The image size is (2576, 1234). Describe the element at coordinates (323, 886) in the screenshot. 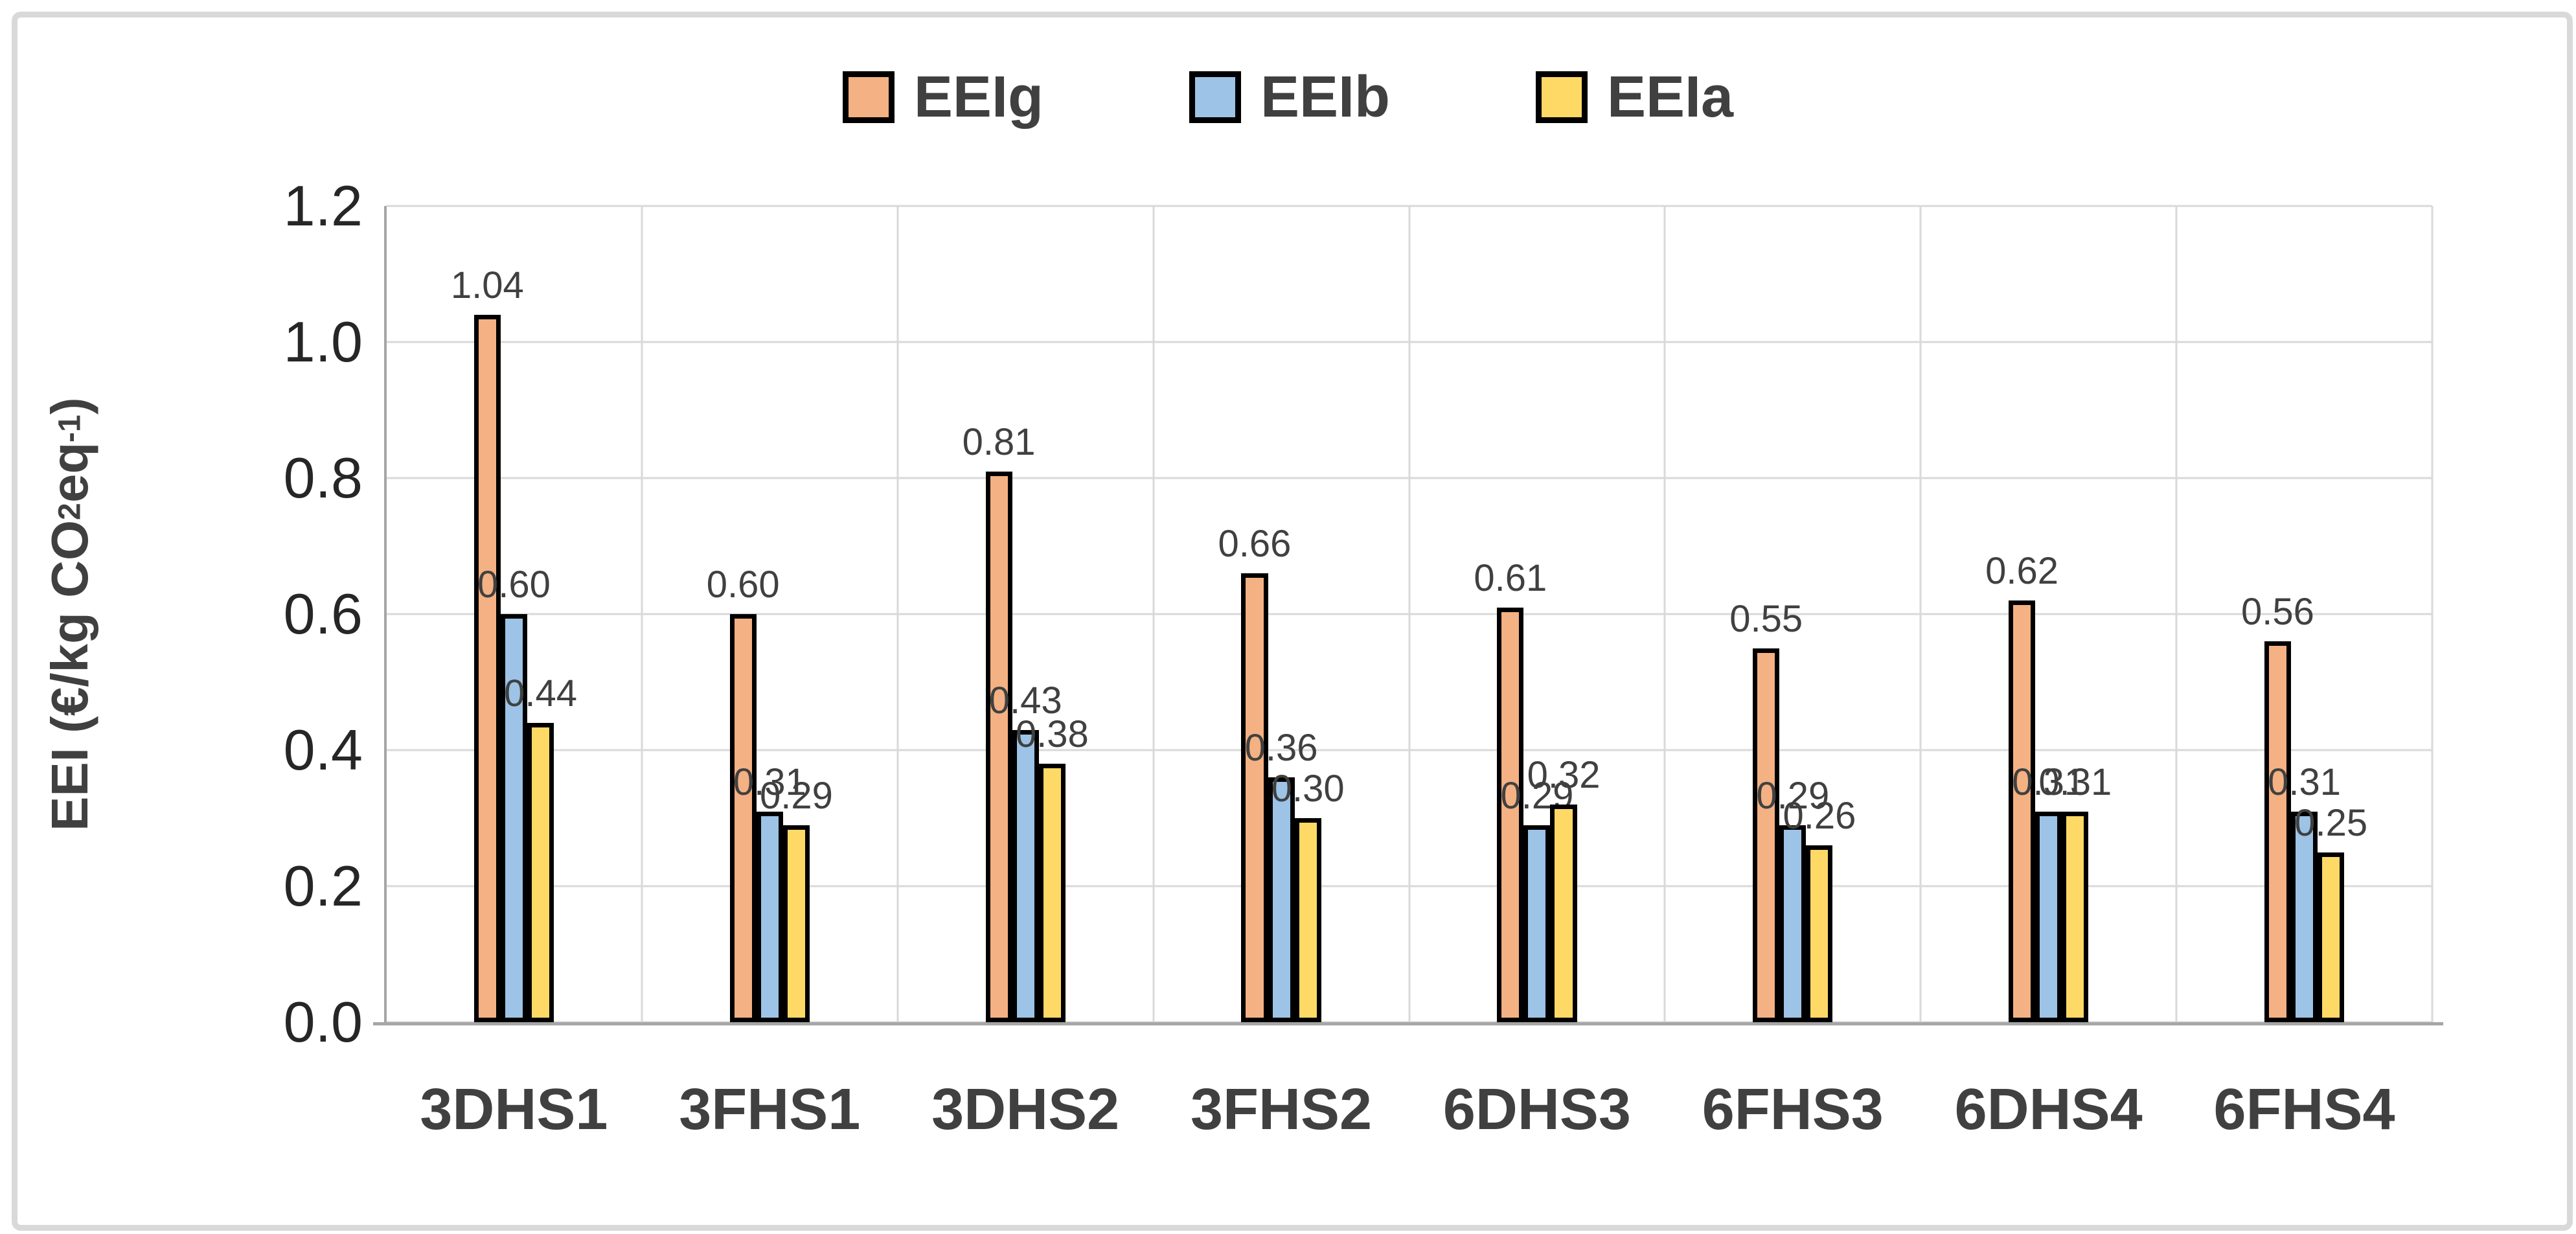

I see `y-tick-label: 0.2` at that location.